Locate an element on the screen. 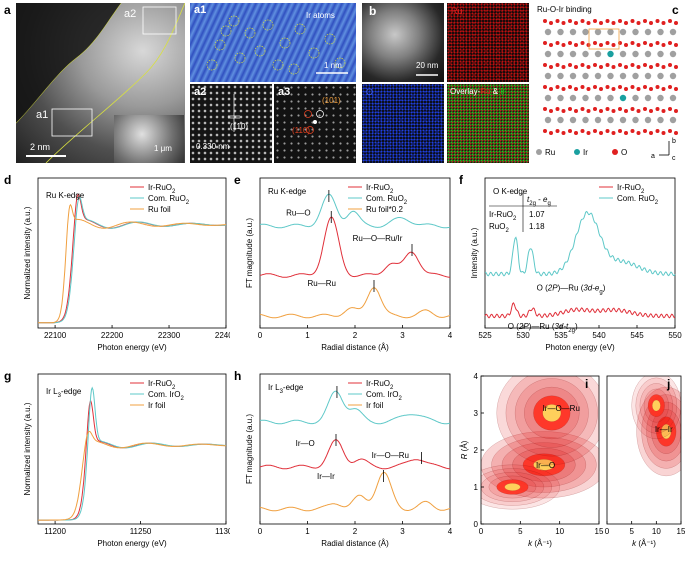 The width and height of the screenshot is (685, 562). legend-label-2: Ru foil is located at coordinates (159, 209).